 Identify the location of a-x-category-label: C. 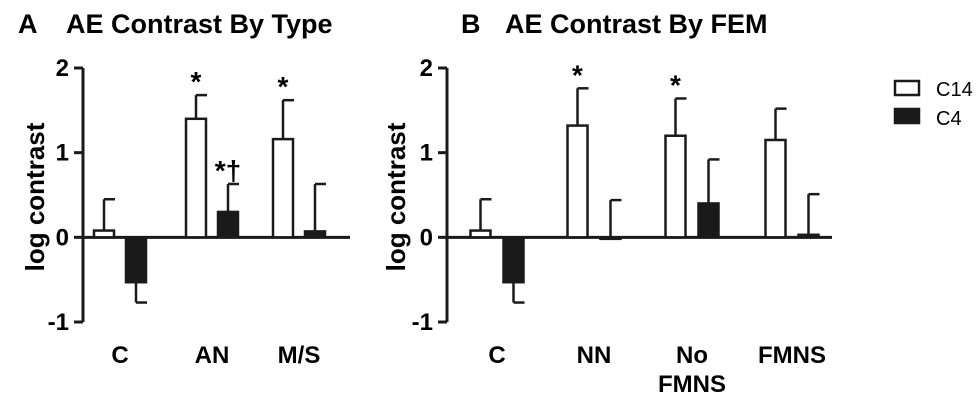
(119, 355).